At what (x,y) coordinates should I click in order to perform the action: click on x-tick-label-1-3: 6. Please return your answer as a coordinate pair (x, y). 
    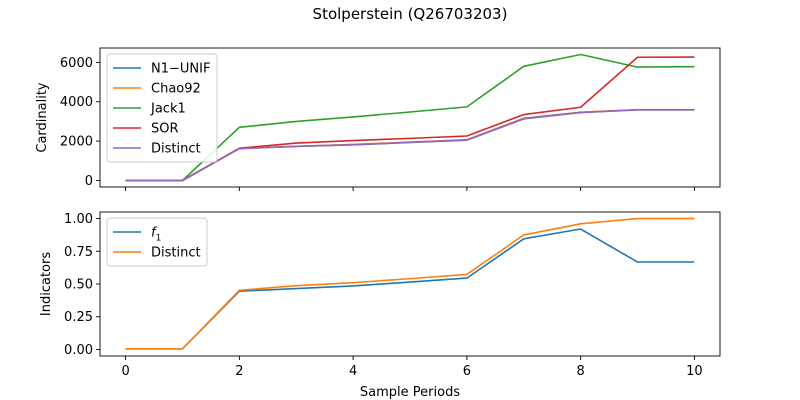
    Looking at the image, I should click on (467, 371).